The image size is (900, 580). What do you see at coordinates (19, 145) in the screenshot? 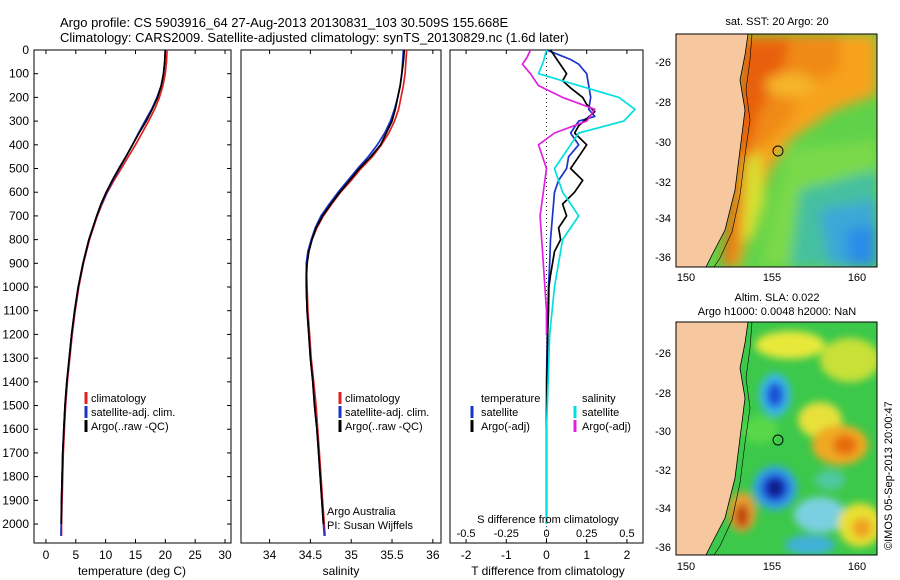
I see `depth-tick-label: 400` at bounding box center [19, 145].